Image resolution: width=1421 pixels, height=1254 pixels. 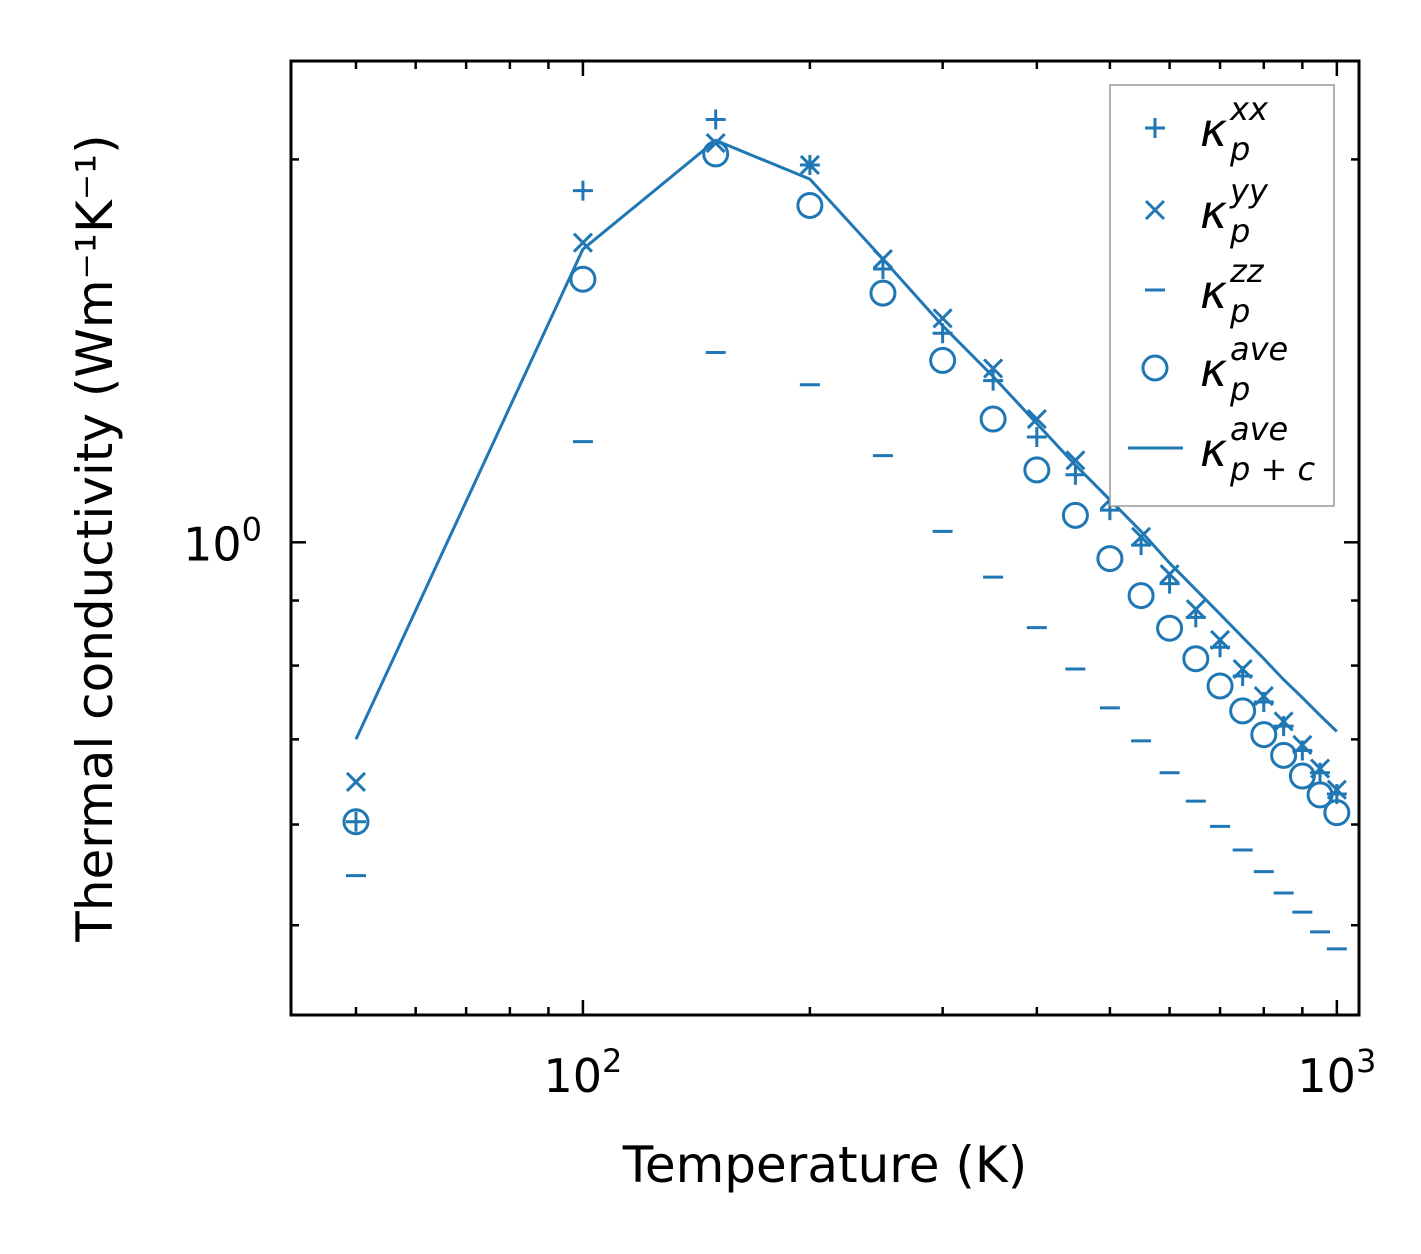 What do you see at coordinates (1155, 128) in the screenshot?
I see `legend-marker-plus` at bounding box center [1155, 128].